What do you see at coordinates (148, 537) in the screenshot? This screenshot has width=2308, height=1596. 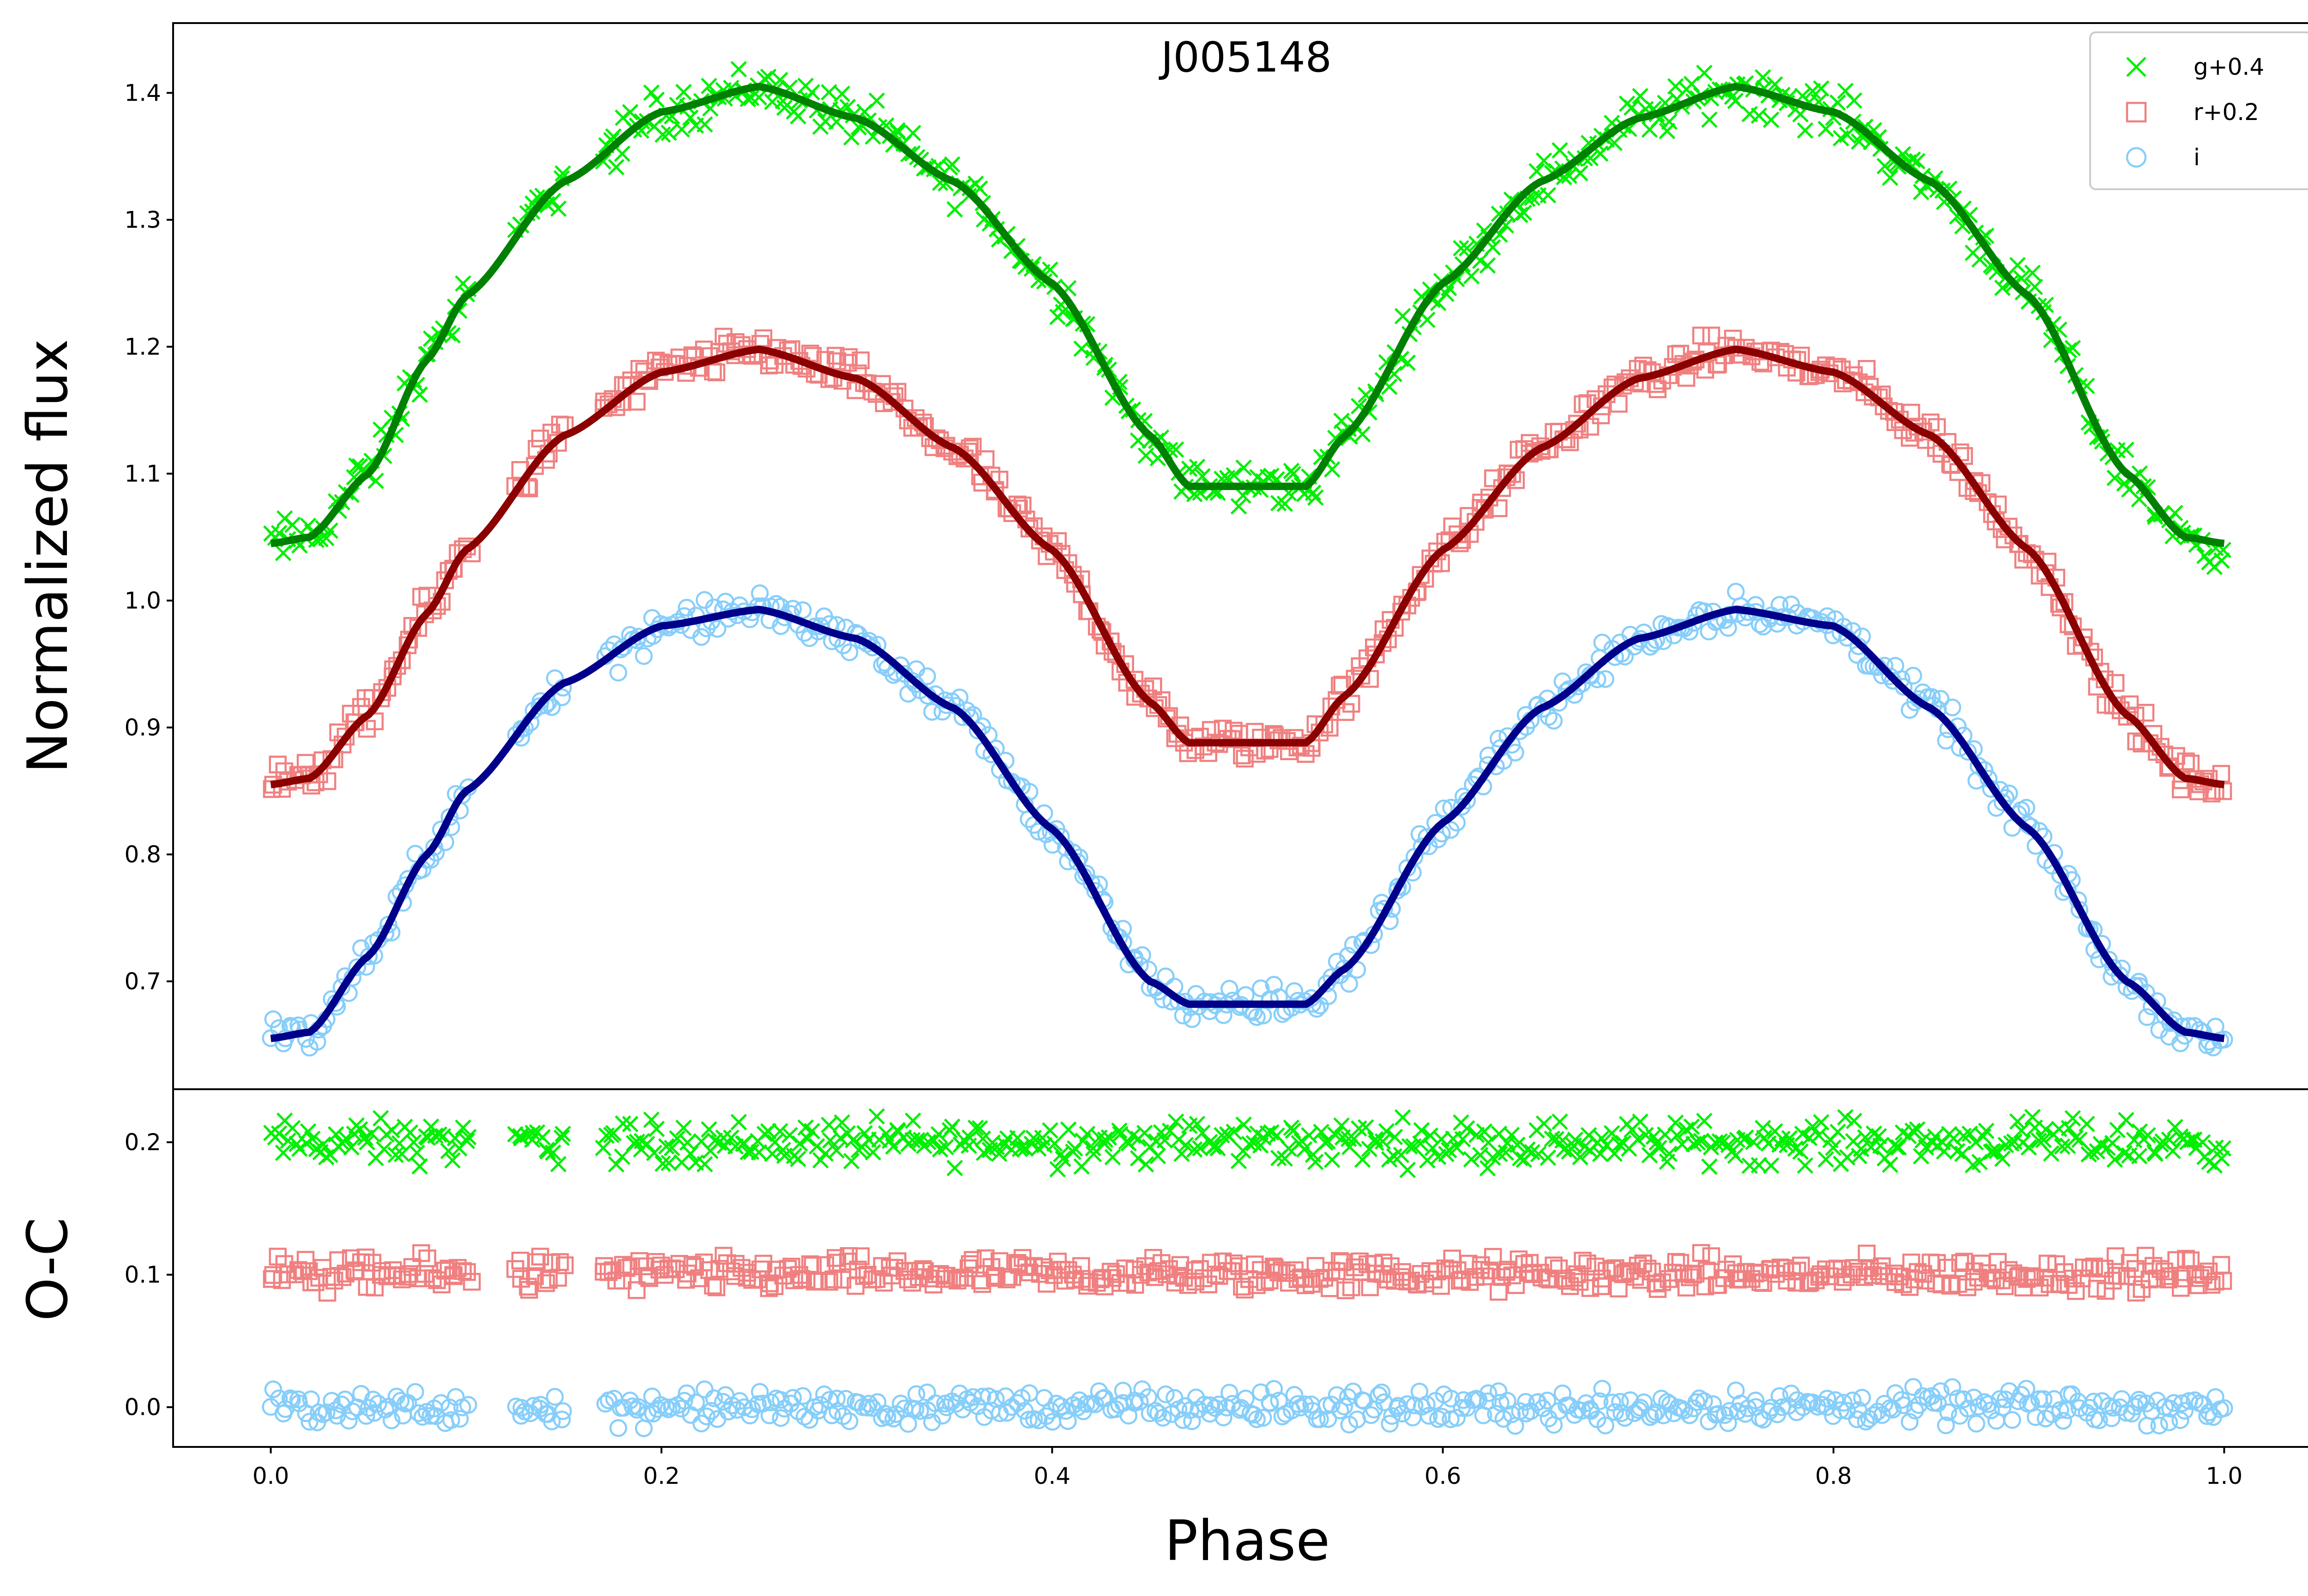 I see `flux-y-ticks: 0.7 0.8 0.9 1.0 1.1 1.2 1.3 1.4` at bounding box center [148, 537].